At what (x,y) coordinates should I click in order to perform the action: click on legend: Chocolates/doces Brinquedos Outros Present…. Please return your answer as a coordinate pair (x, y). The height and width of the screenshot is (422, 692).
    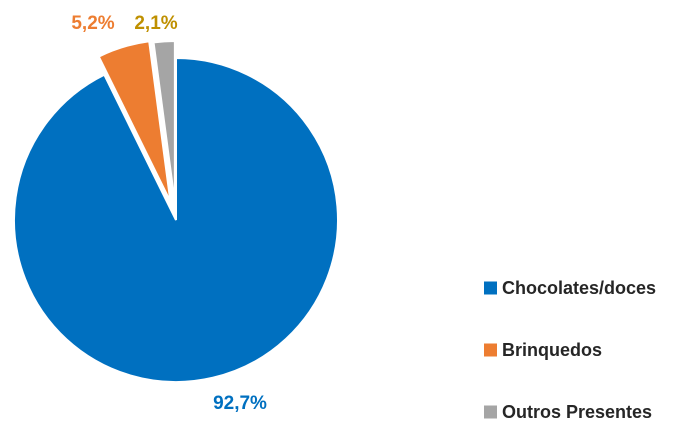
    Looking at the image, I should click on (570, 350).